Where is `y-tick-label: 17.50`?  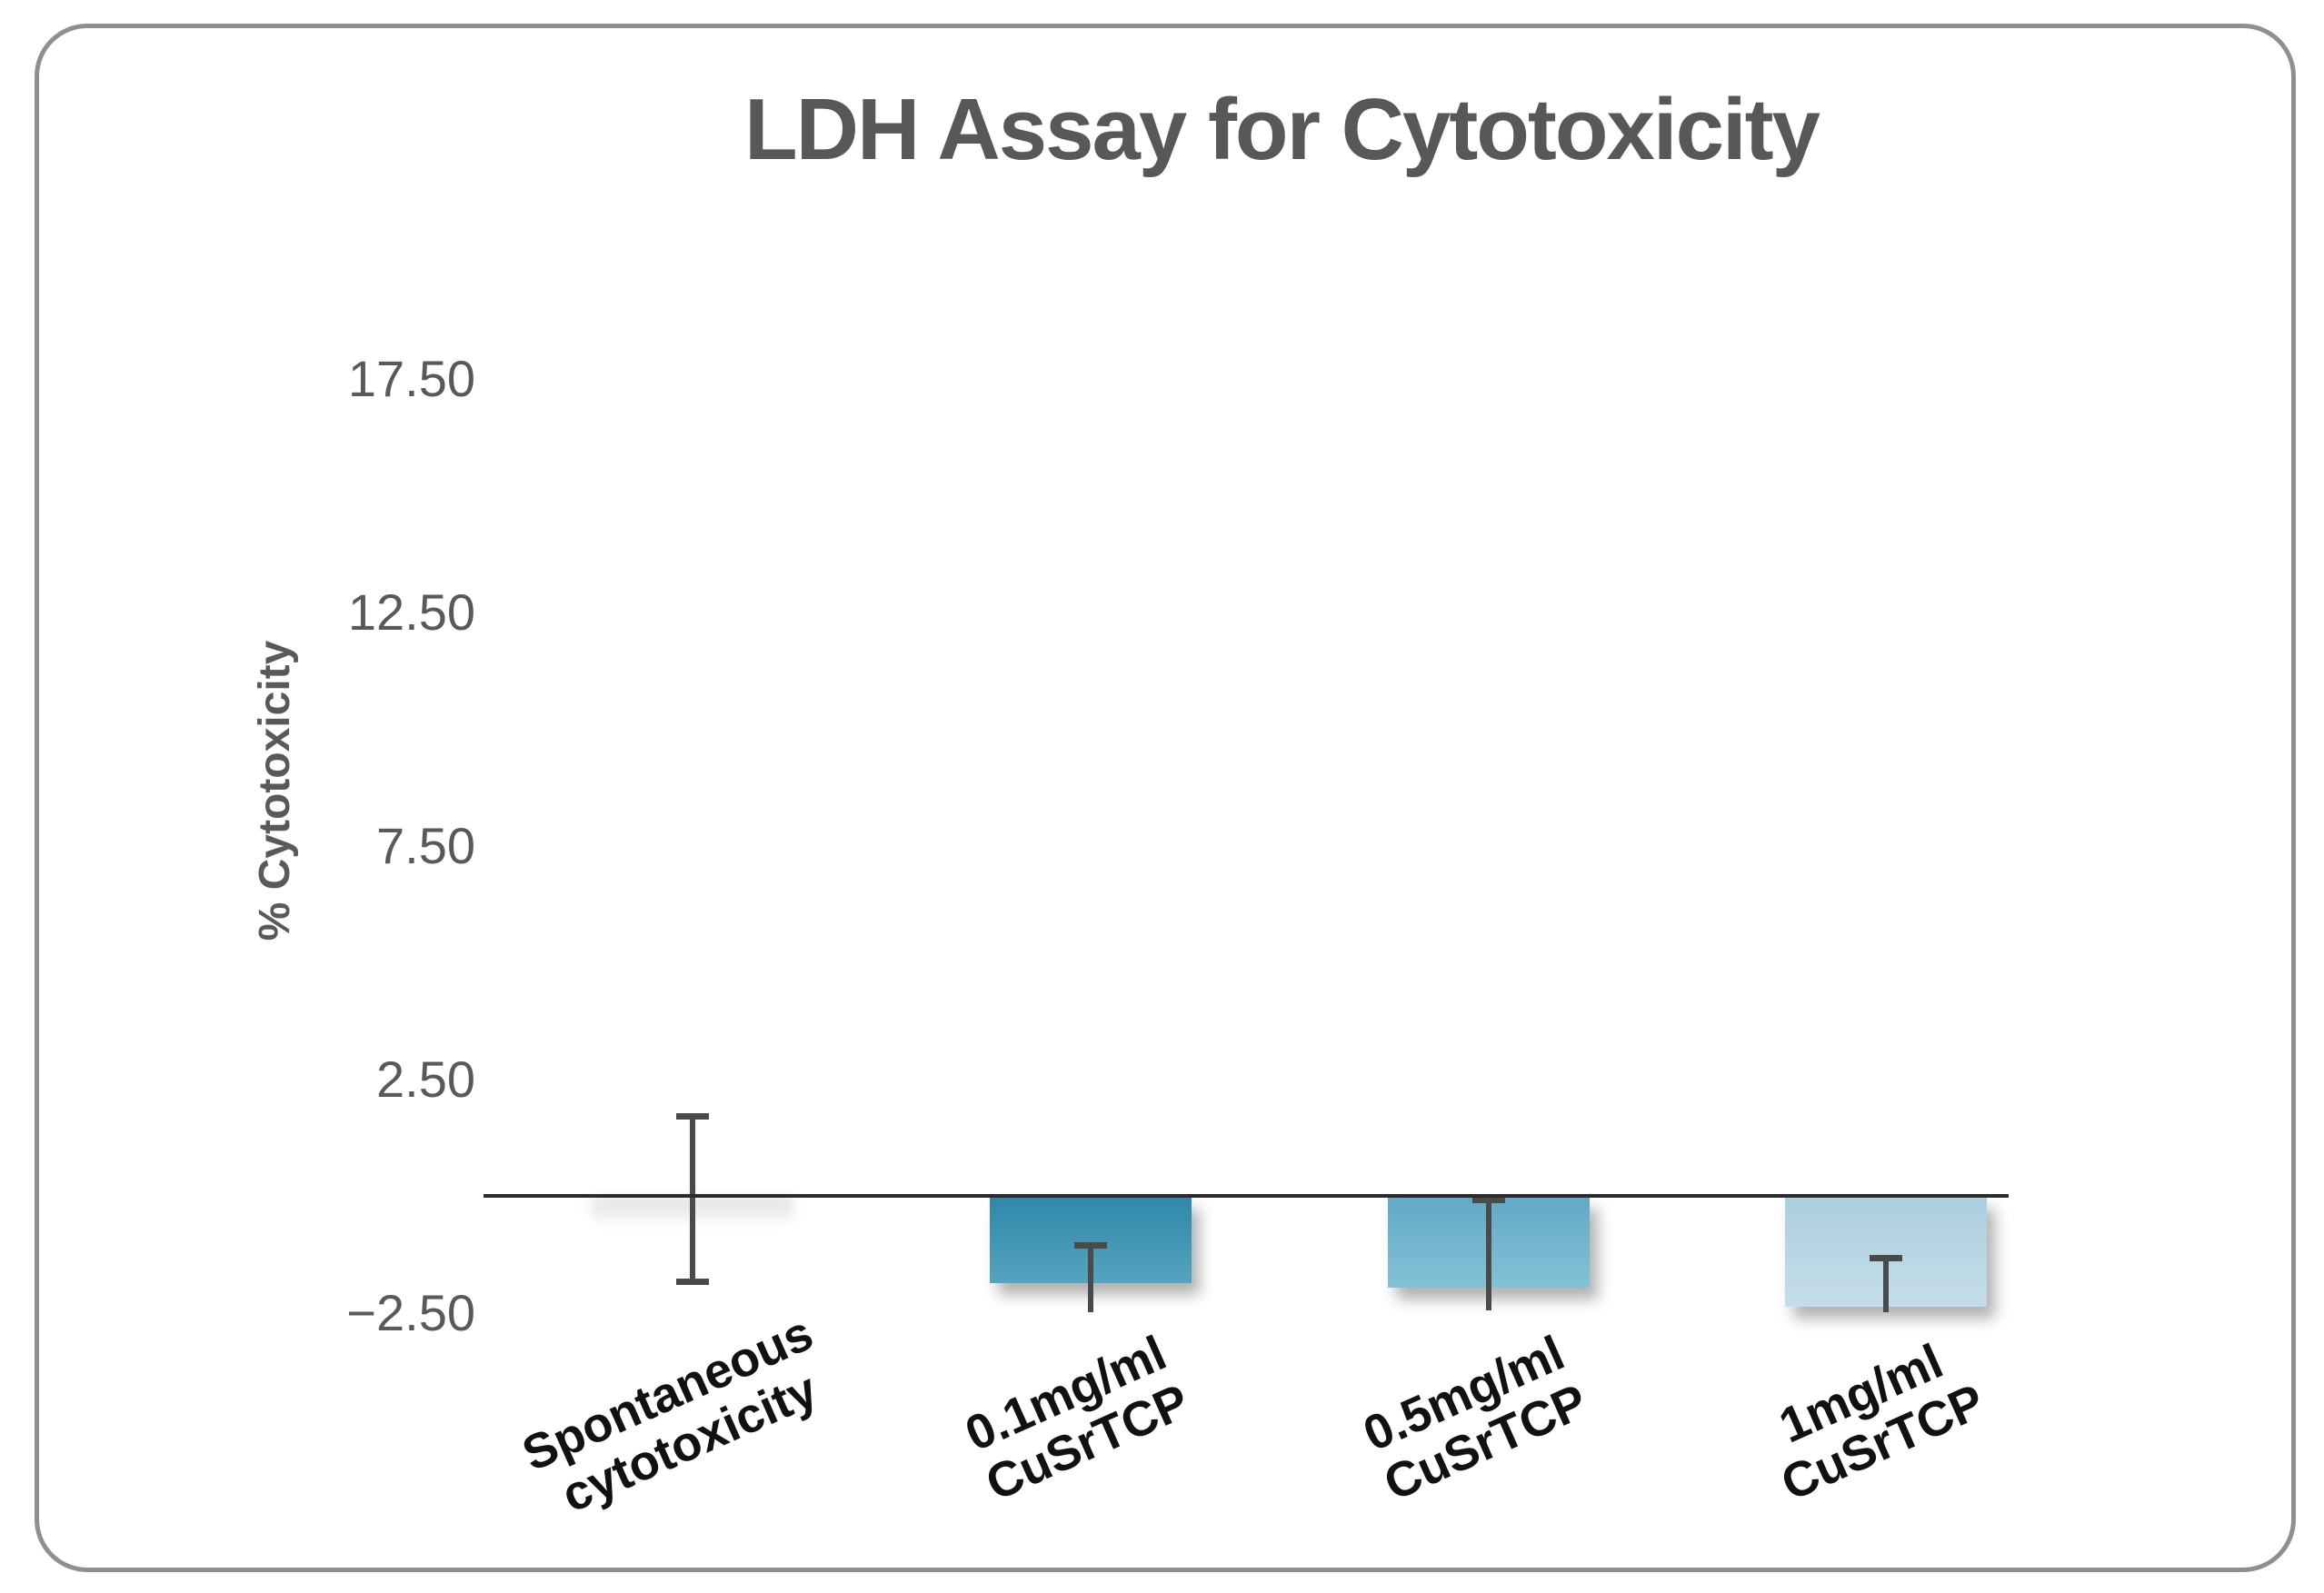
y-tick-label: 17.50 is located at coordinates (411, 378).